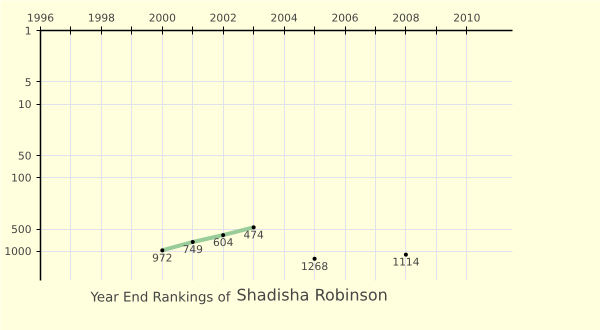 This screenshot has width=600, height=330. I want to click on x-tick-label: 2010, so click(467, 18).